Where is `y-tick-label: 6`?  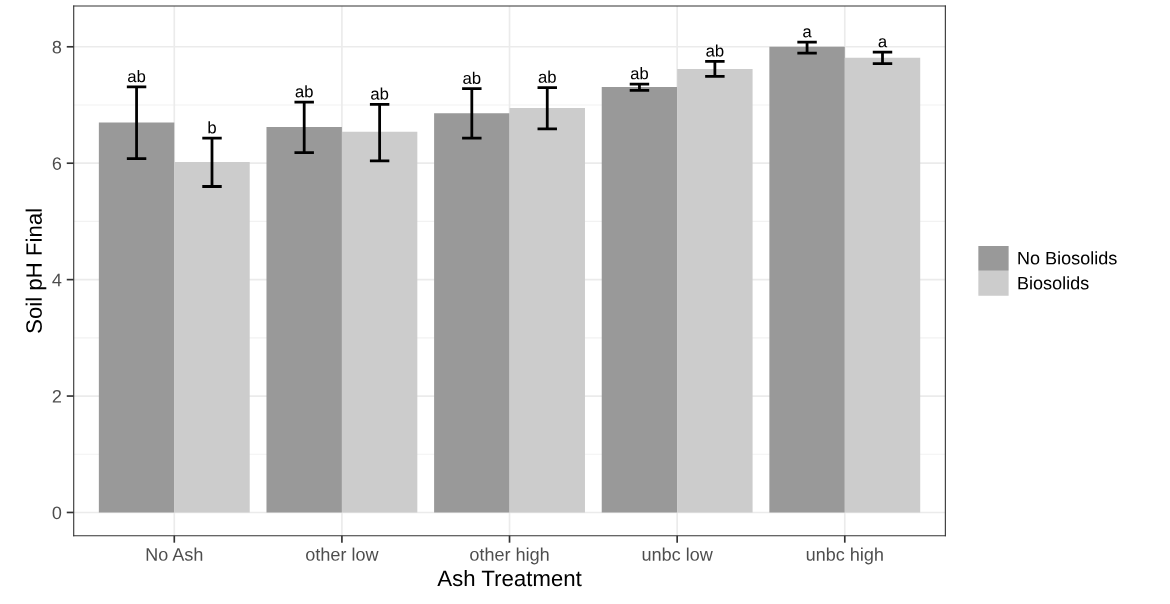 y-tick-label: 6 is located at coordinates (57, 163).